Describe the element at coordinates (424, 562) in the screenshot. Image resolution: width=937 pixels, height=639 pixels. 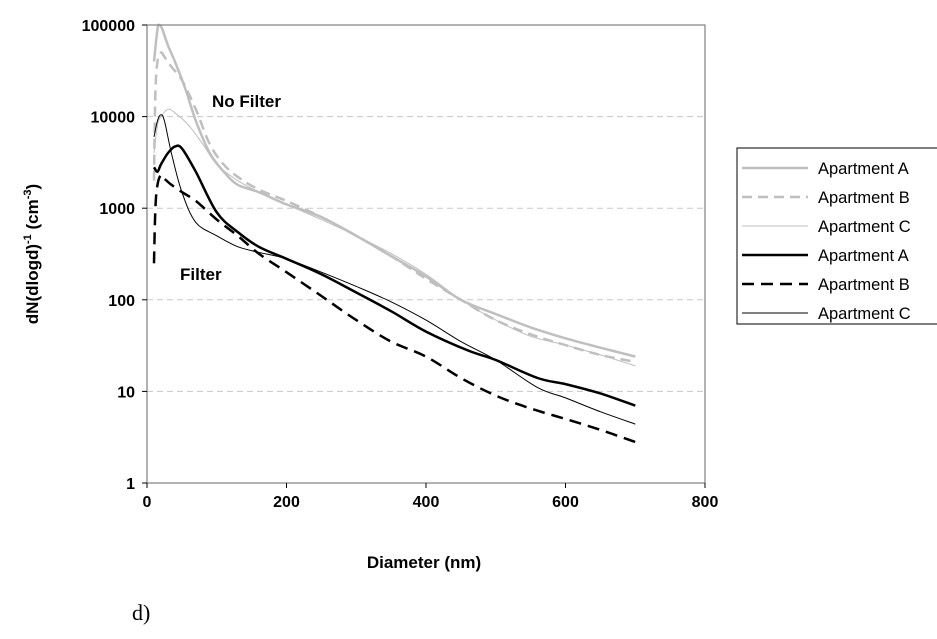
I see `x-axis-title: Diameter (nm)` at that location.